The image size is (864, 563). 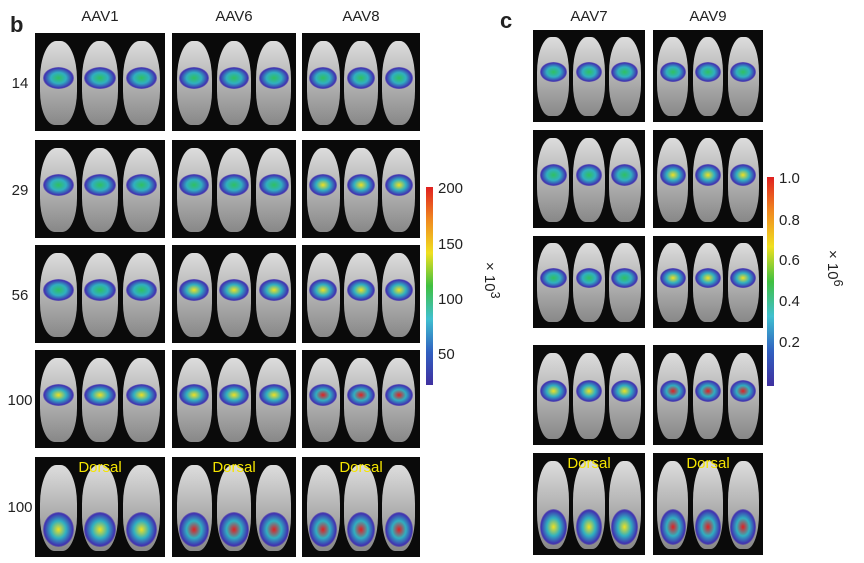 I want to click on column-header: AAV9, so click(x=708, y=16).